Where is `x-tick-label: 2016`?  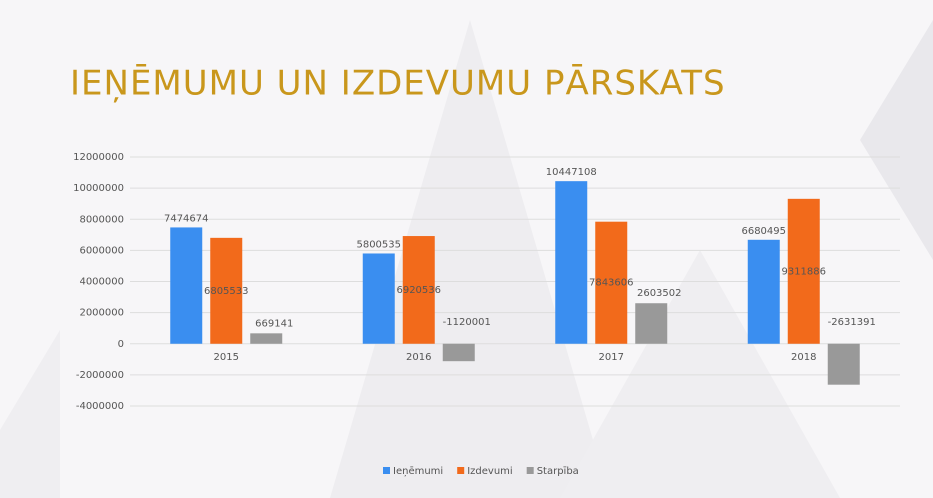 x-tick-label: 2016 is located at coordinates (418, 357).